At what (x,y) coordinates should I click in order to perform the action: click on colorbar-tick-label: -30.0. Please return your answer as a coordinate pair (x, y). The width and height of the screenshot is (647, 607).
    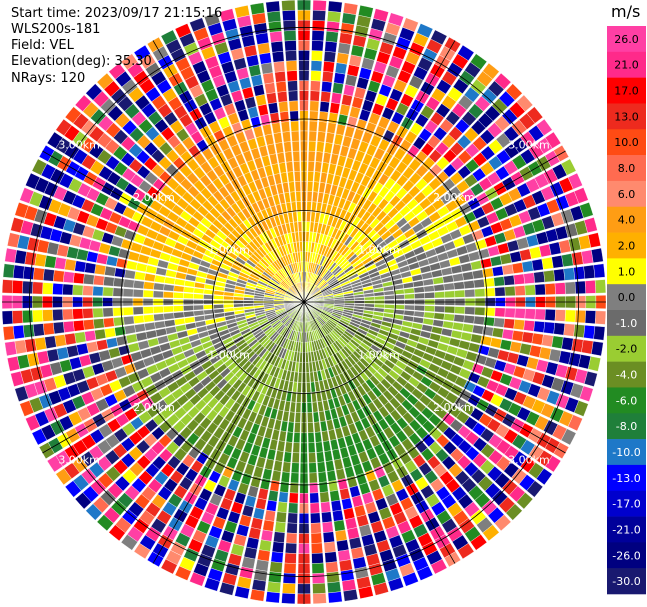
    Looking at the image, I should click on (626, 581).